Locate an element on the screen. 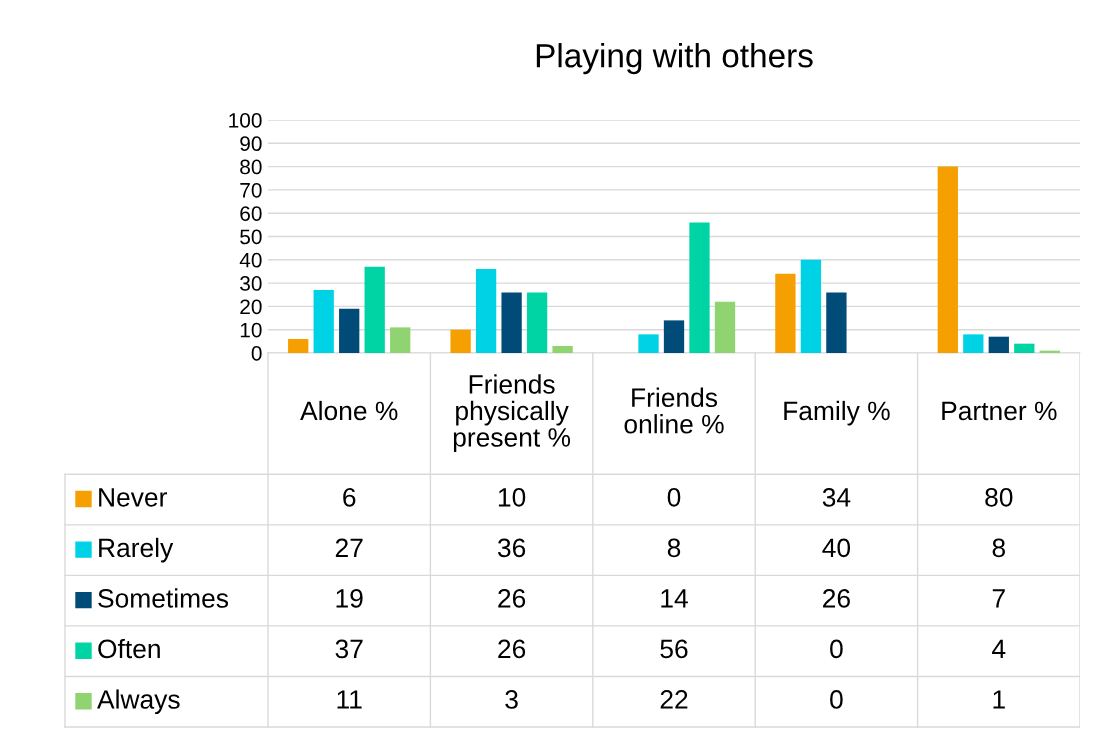 The width and height of the screenshot is (1111, 733). legend-label: Rarely is located at coordinates (136, 550).